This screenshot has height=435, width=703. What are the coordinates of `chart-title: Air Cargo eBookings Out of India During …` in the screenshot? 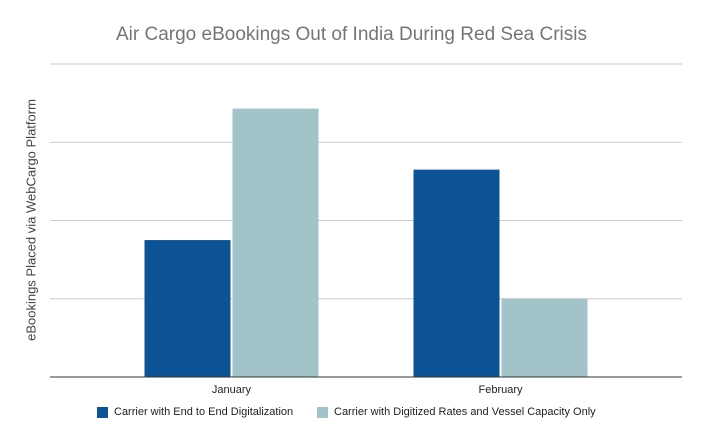 It's located at (351, 34).